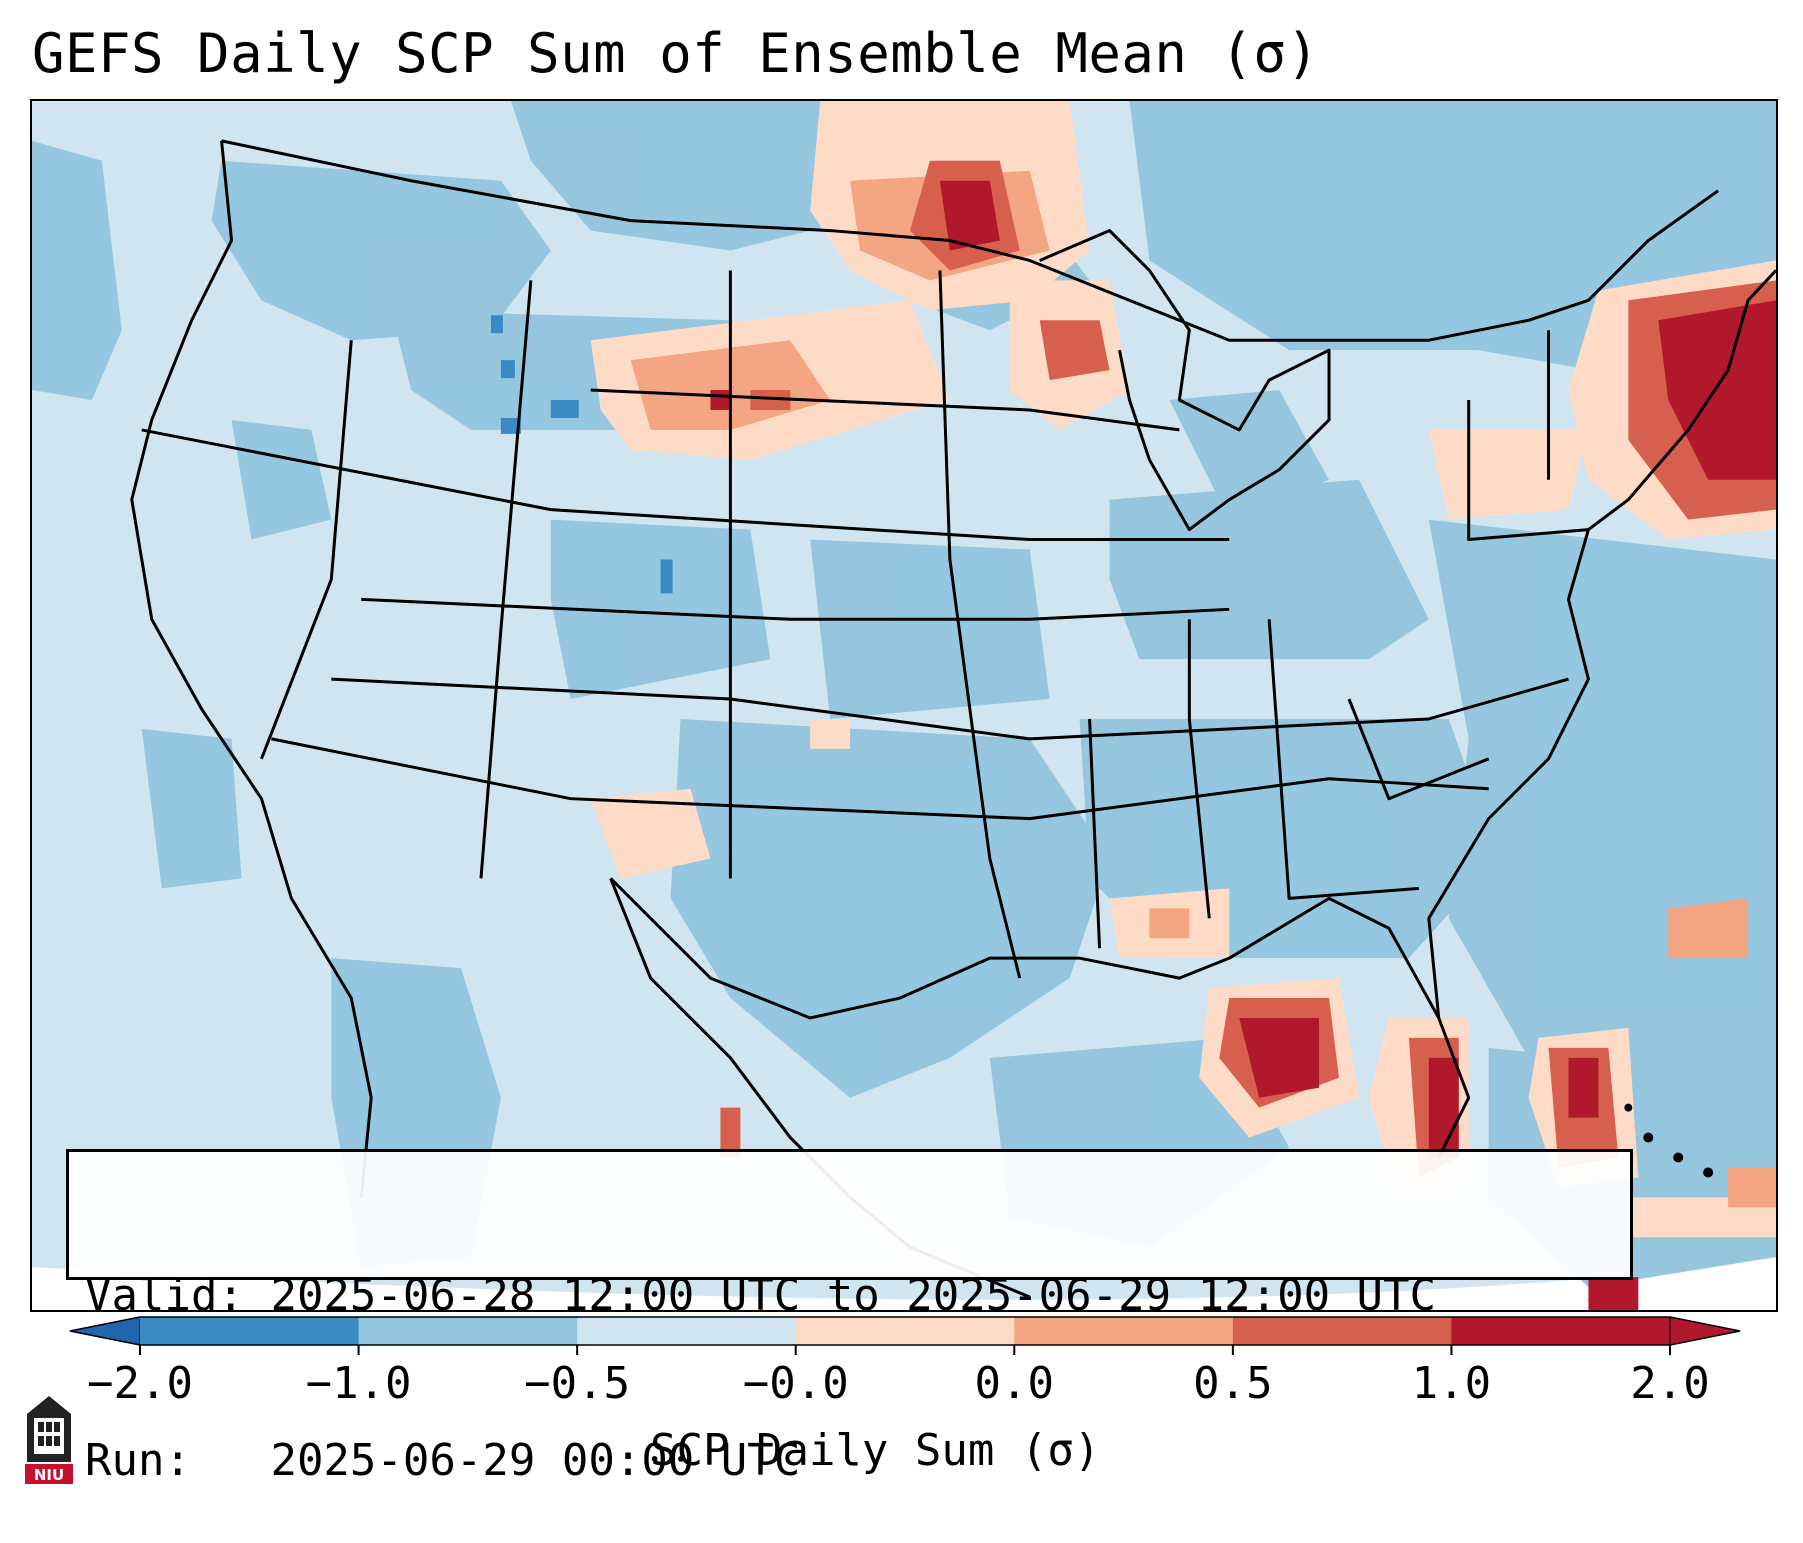 This screenshot has width=1803, height=1543. I want to click on colorbar-tick-label: −1.0, so click(358, 1383).